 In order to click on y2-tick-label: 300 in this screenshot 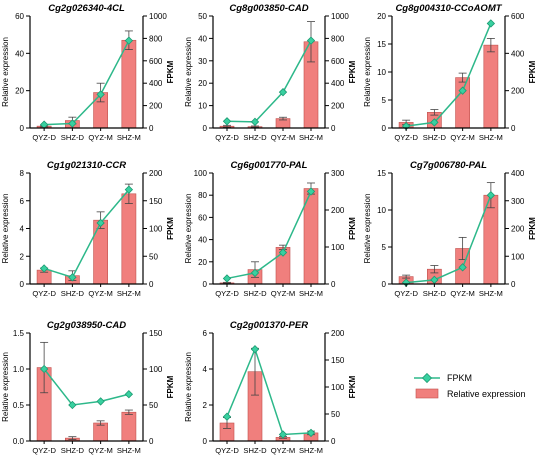, I will do `click(338, 173)`.